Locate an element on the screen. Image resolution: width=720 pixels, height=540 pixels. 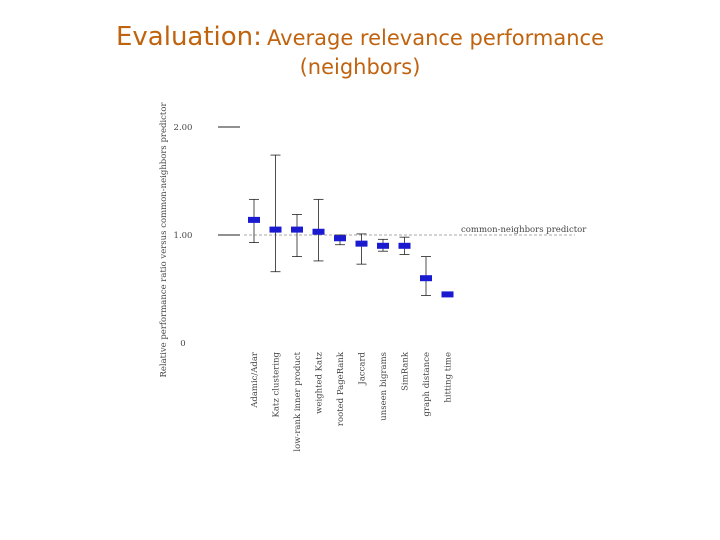
x-tick-label: SimRank is located at coordinates (406, 371).